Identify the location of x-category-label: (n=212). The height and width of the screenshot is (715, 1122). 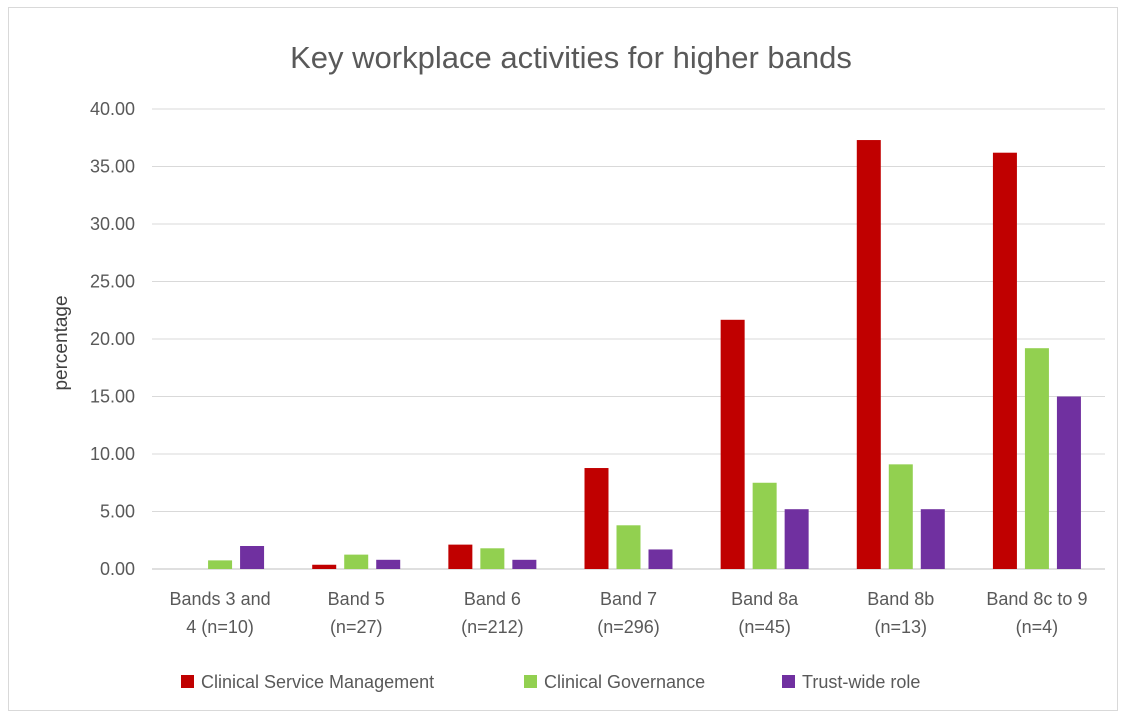
(492, 627).